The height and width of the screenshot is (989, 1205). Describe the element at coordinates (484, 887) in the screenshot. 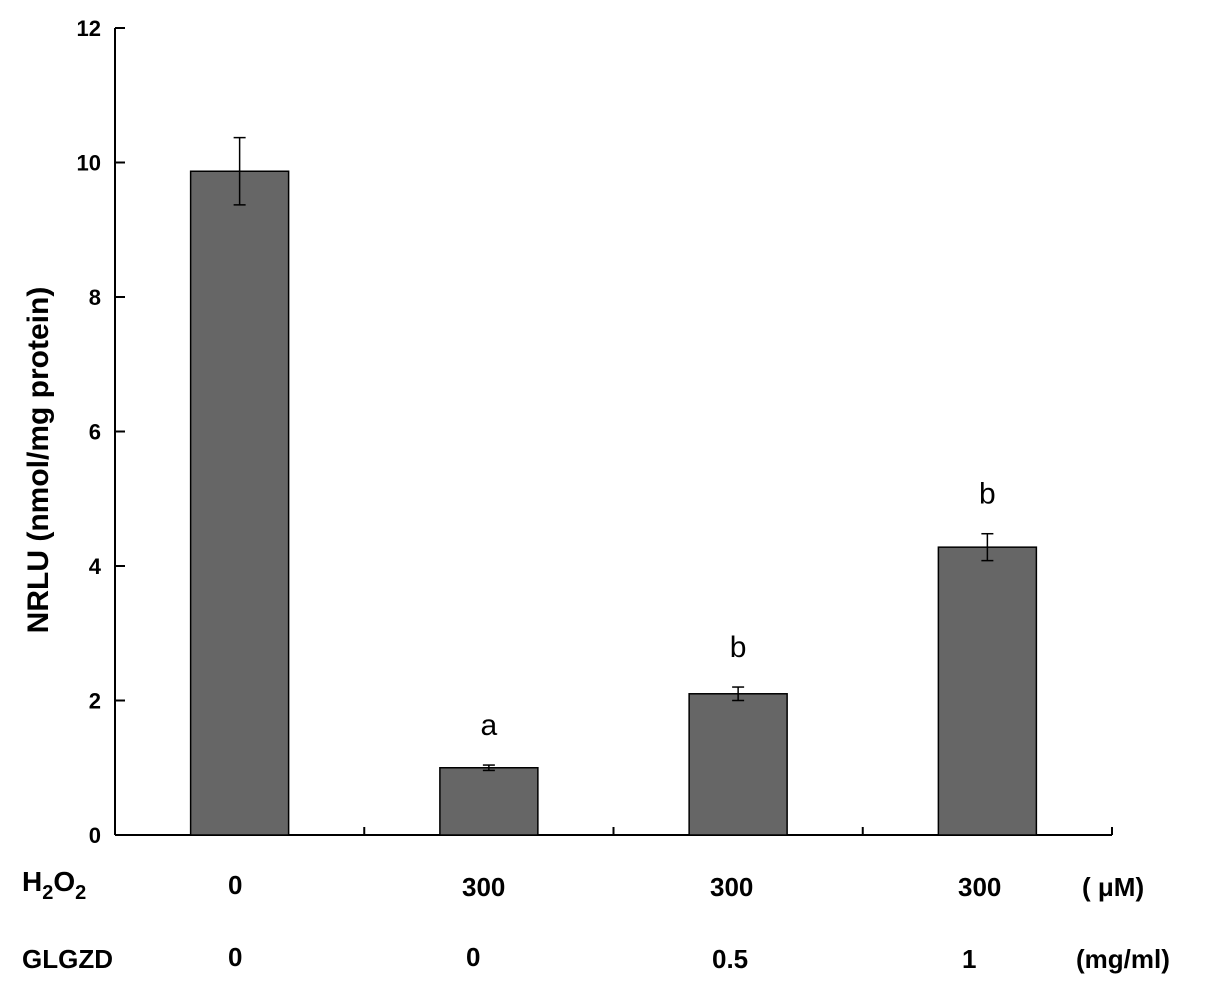

I see `h2o2-value-2: 300` at that location.